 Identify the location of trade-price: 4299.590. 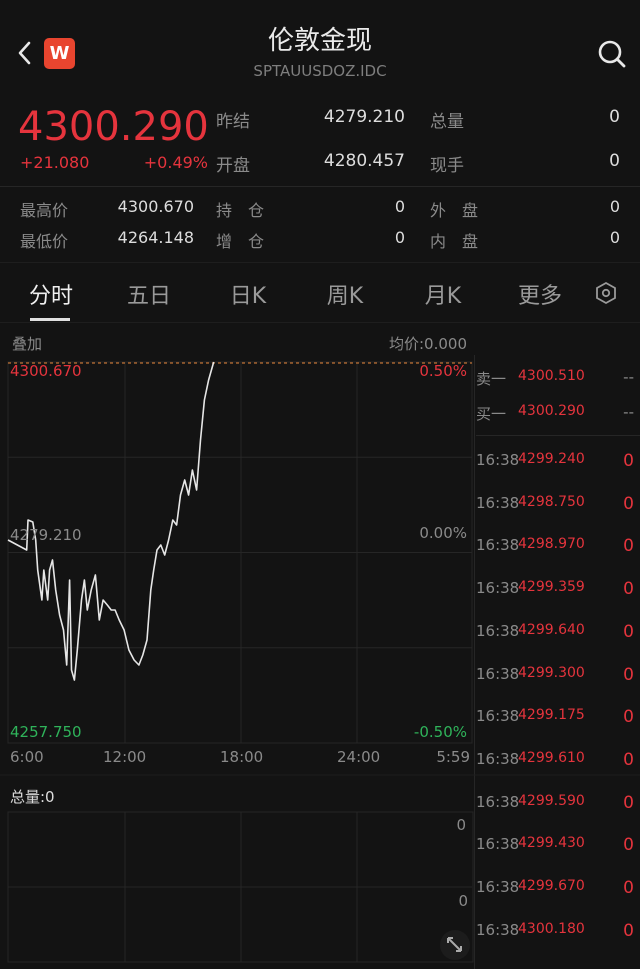
(551, 800).